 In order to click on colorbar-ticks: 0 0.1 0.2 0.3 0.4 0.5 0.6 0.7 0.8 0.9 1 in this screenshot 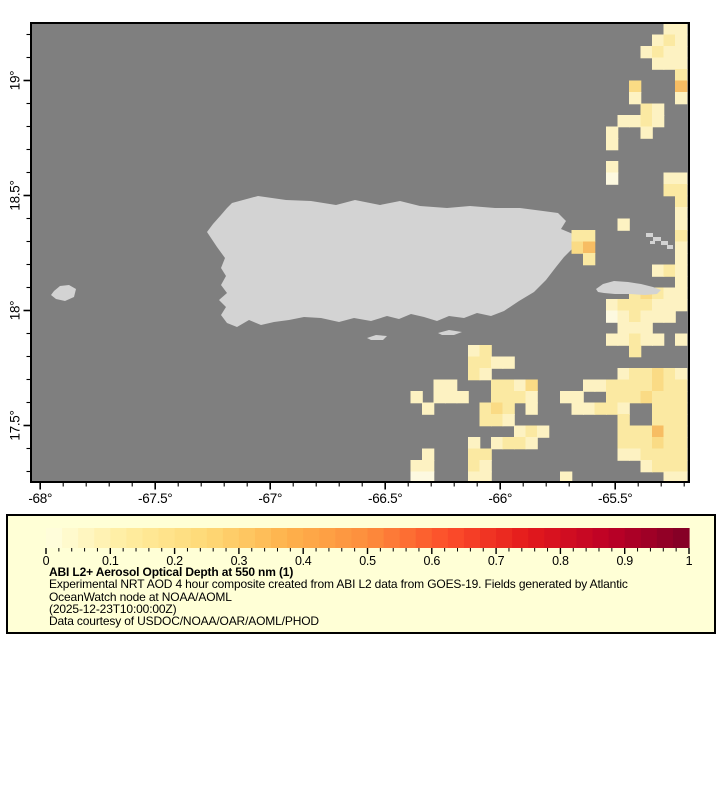, I will do `click(368, 557)`.